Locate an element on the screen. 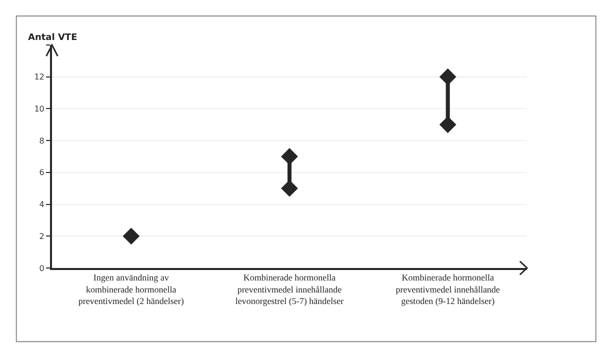 The height and width of the screenshot is (348, 612). y-tick-label: 0 is located at coordinates (41, 268).